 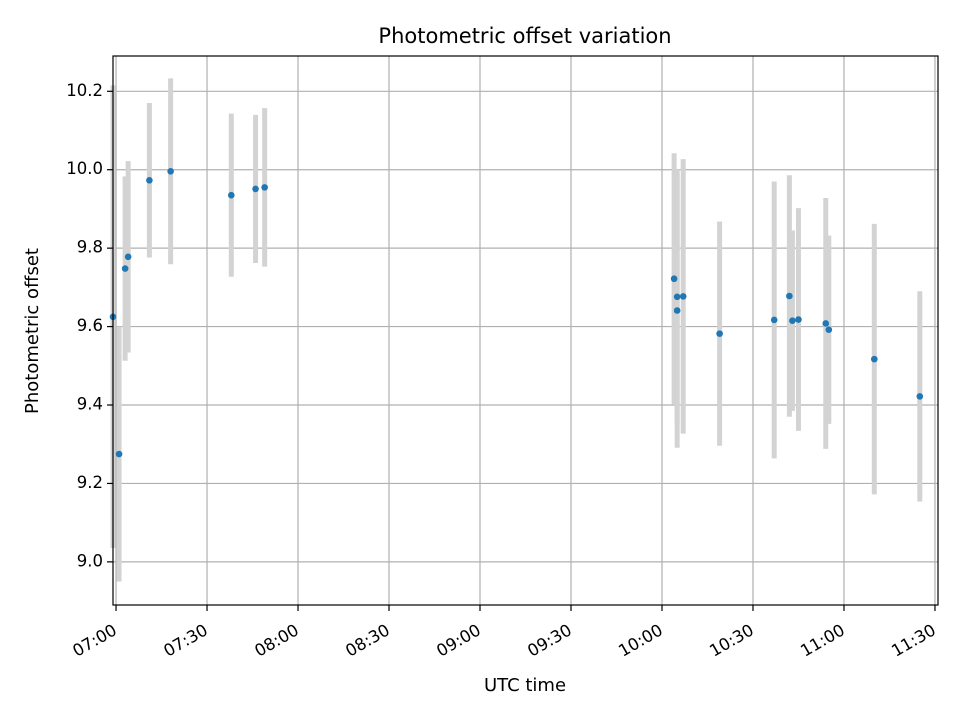 What do you see at coordinates (524, 36) in the screenshot?
I see `chart-title: Photometric offset variation` at bounding box center [524, 36].